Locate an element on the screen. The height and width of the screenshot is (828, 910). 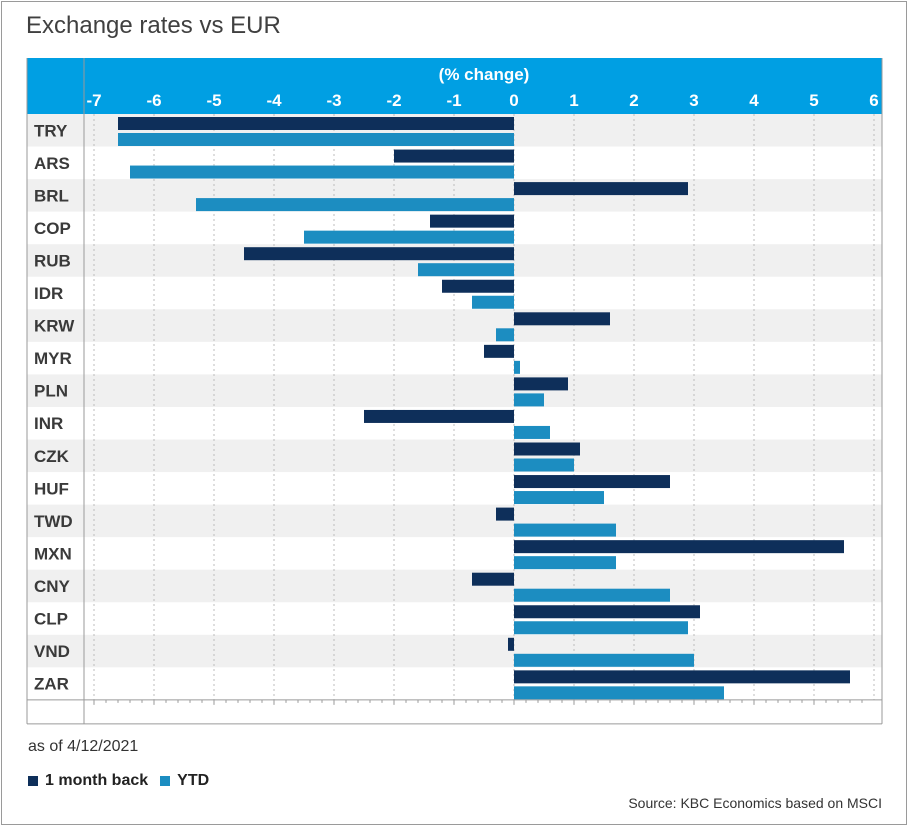
bar-vnd-ytd is located at coordinates (604, 660).